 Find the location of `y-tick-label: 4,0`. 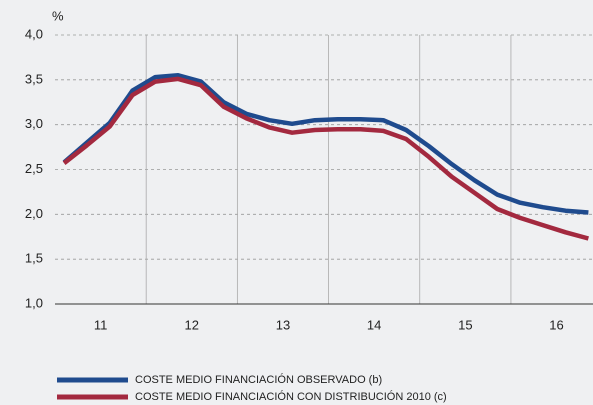

y-tick-label: 4,0 is located at coordinates (34, 33).